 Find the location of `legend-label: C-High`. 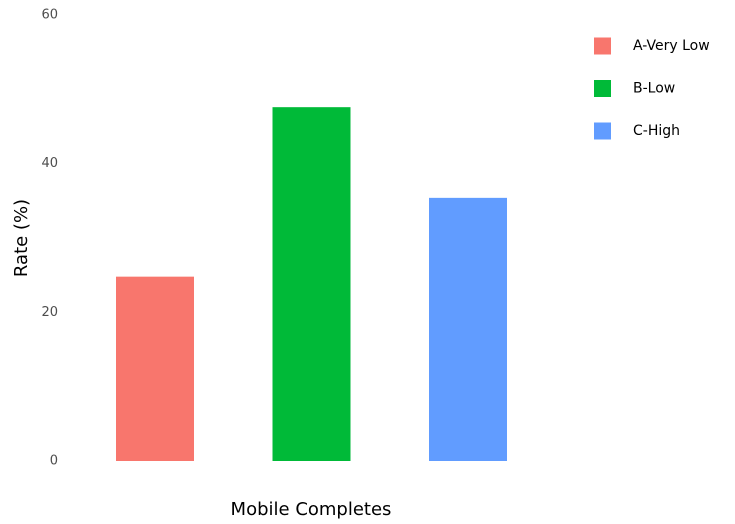

legend-label: C-High is located at coordinates (656, 131).